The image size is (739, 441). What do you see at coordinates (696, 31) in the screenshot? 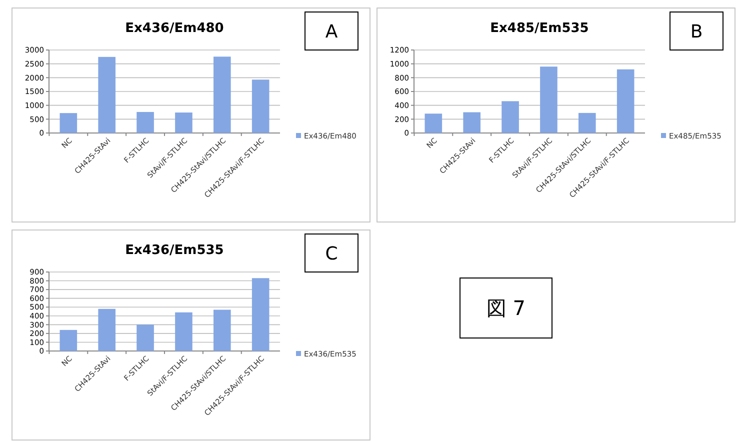
I see `text: B` at bounding box center [696, 31].